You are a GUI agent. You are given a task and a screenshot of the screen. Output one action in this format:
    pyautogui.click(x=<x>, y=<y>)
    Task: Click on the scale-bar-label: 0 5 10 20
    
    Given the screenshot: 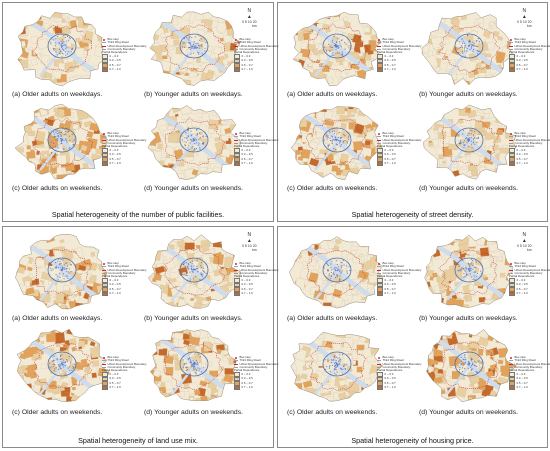 What is the action you would take?
    pyautogui.click(x=249, y=22)
    